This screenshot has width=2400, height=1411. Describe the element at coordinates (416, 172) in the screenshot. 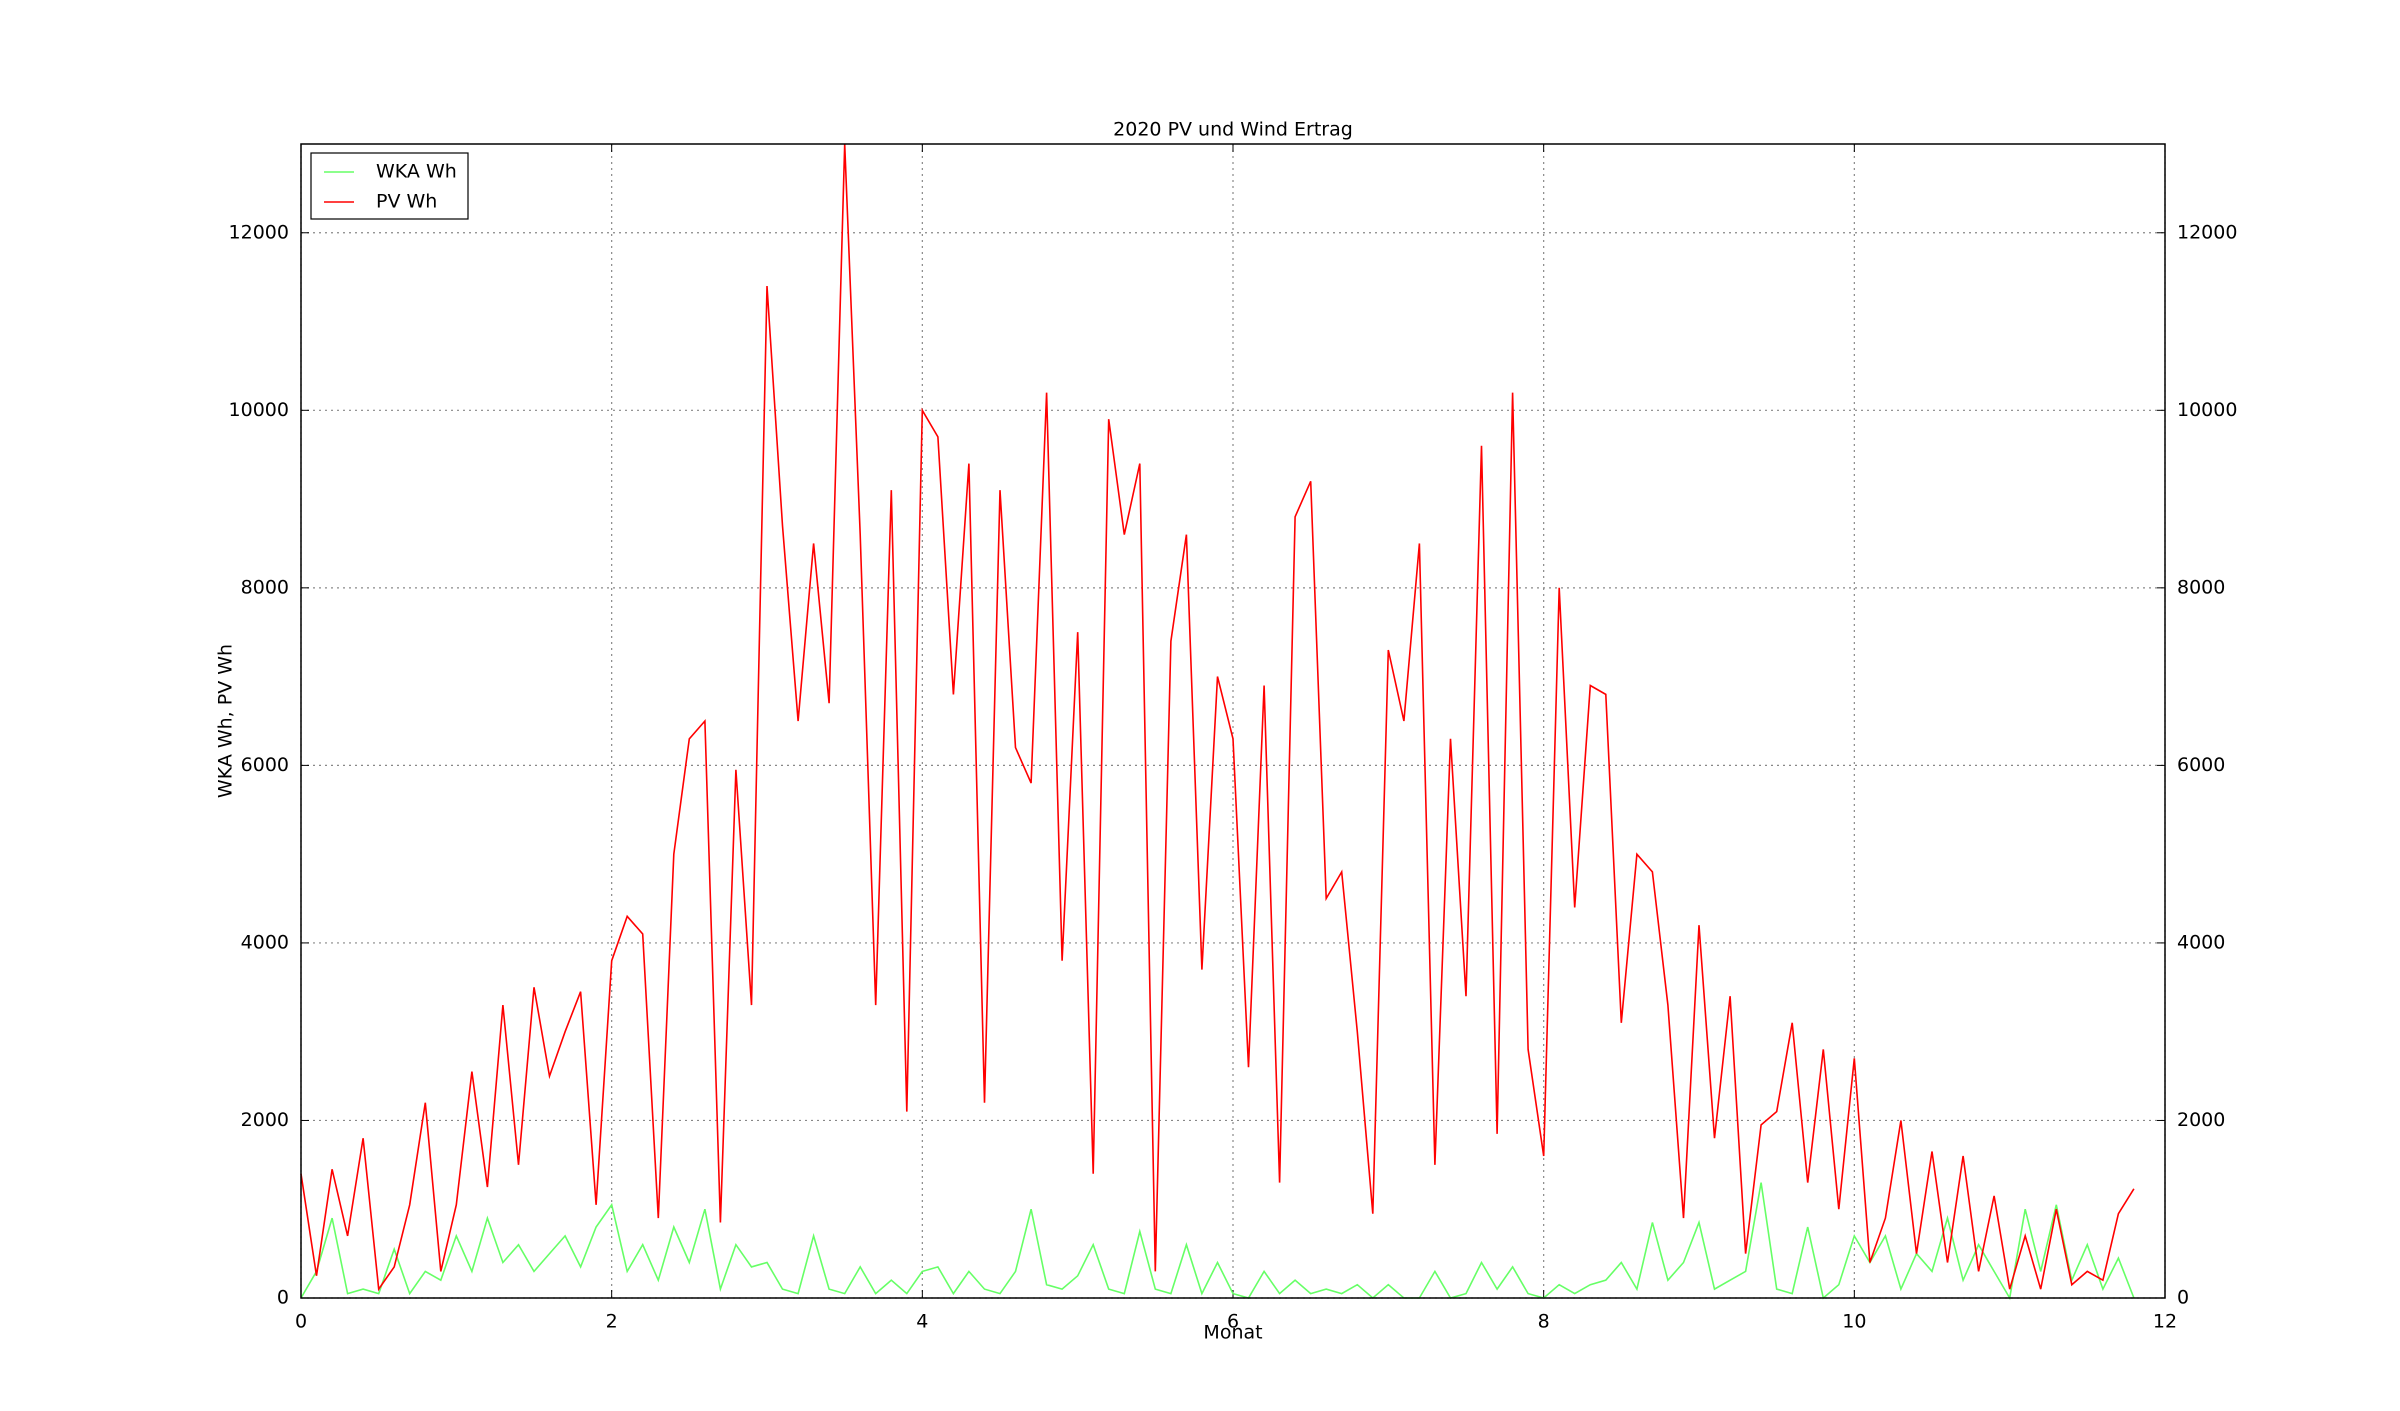

I see `legend-label: WKA Wh` at that location.